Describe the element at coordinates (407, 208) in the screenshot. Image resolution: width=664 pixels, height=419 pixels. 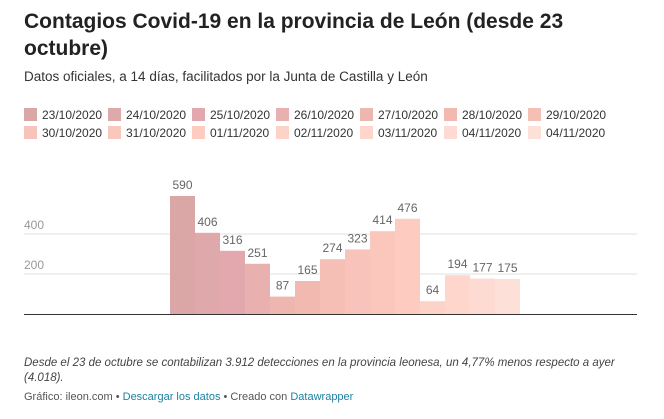
I see `data-label: 476` at that location.